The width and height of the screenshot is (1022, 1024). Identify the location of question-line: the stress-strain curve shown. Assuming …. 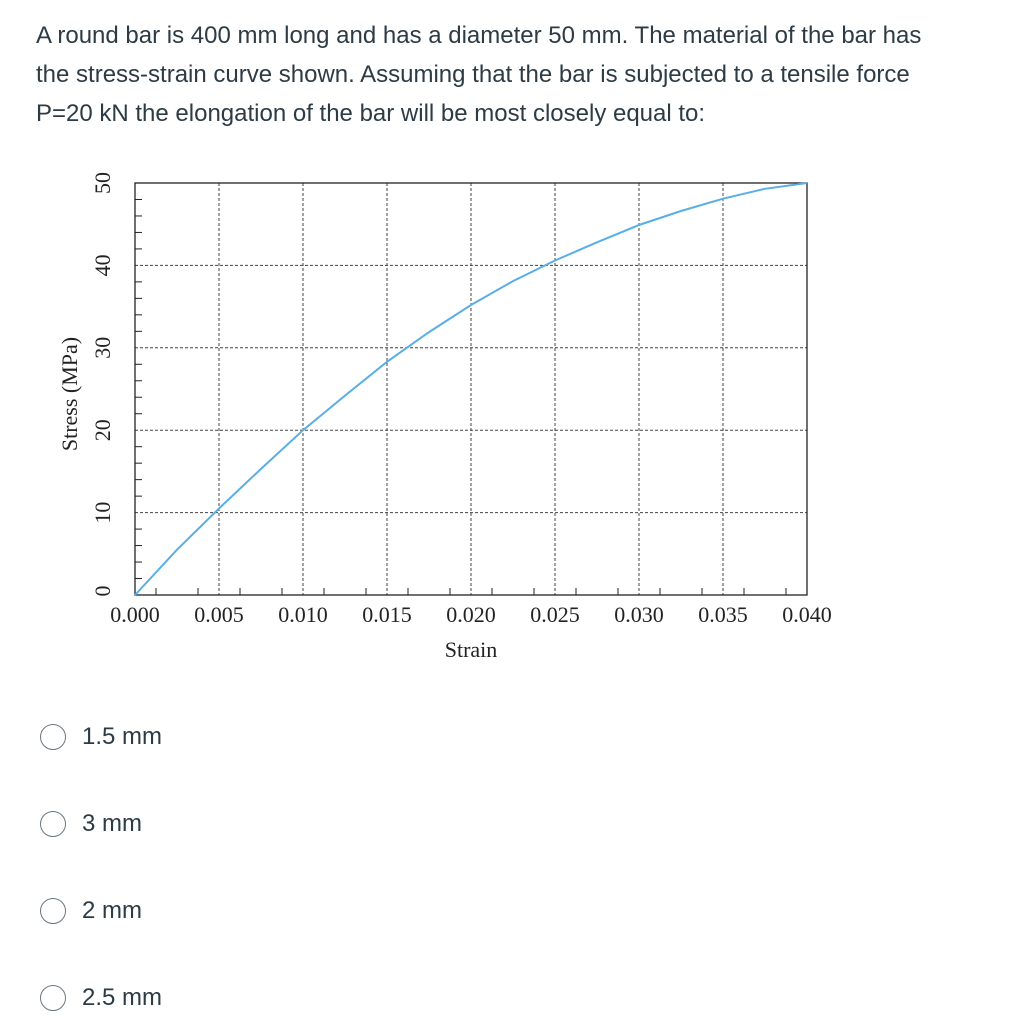
(473, 74).